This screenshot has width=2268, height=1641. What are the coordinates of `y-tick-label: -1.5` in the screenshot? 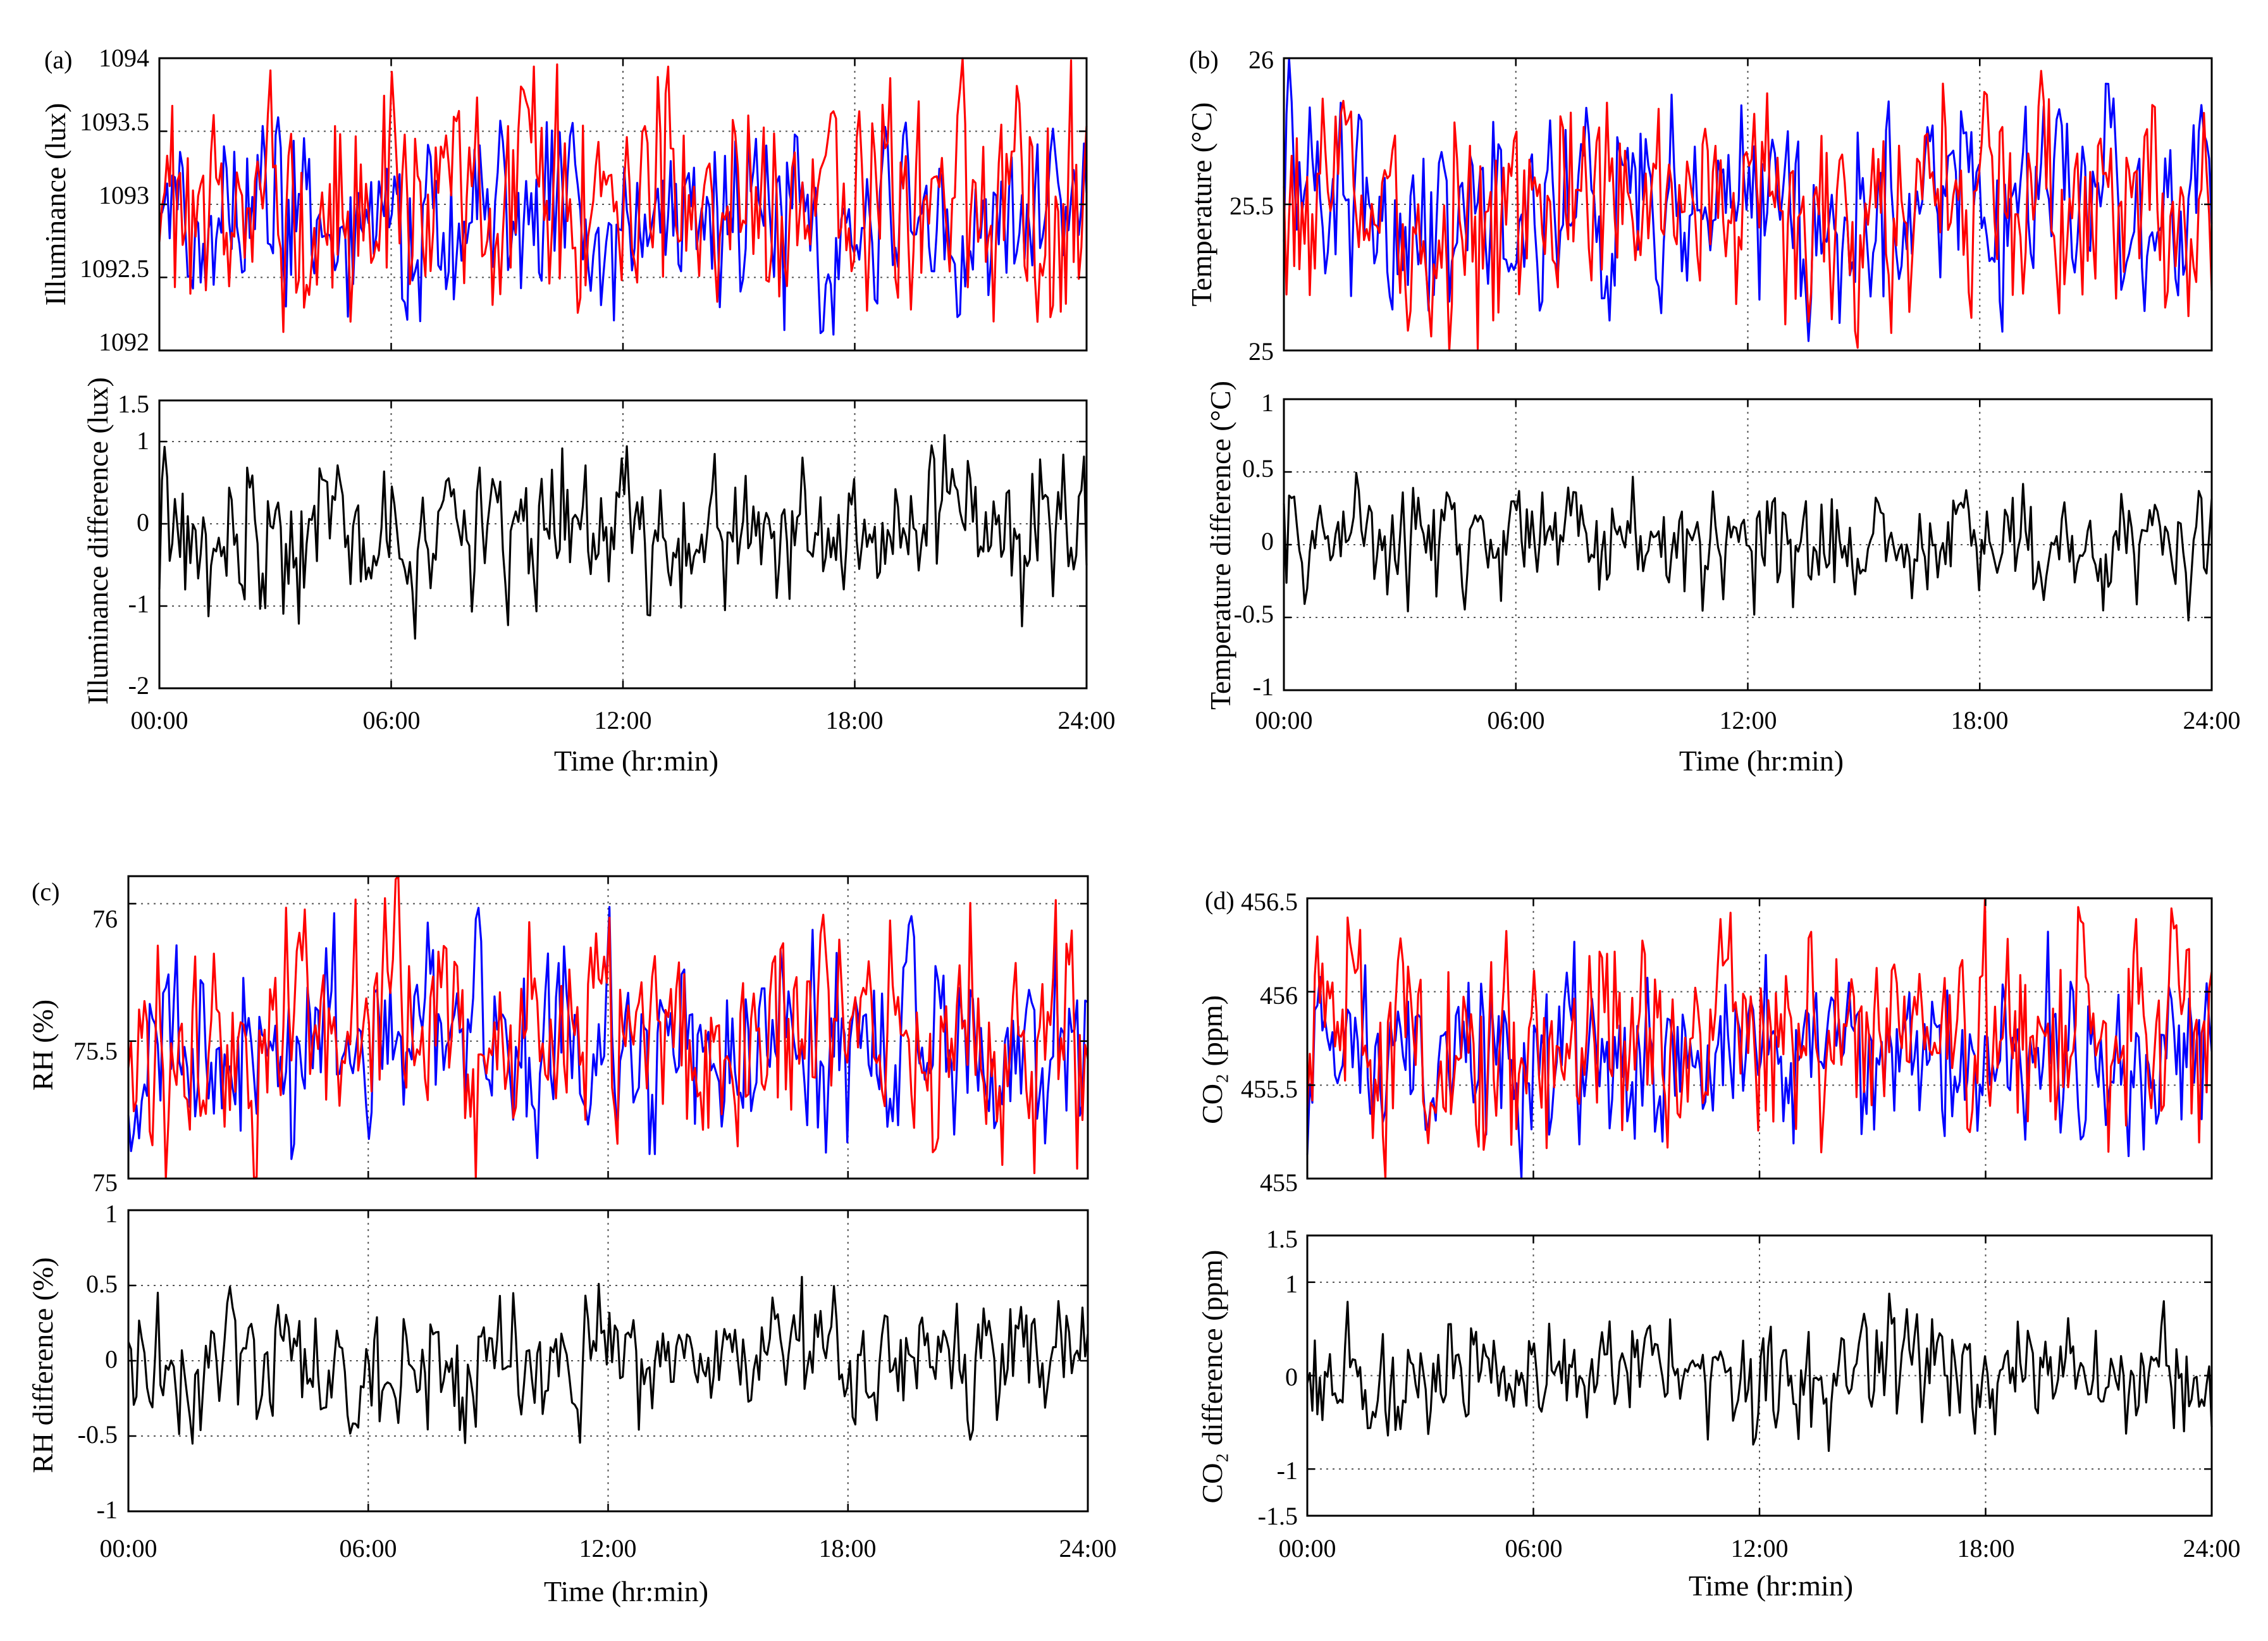 It's located at (1278, 1516).